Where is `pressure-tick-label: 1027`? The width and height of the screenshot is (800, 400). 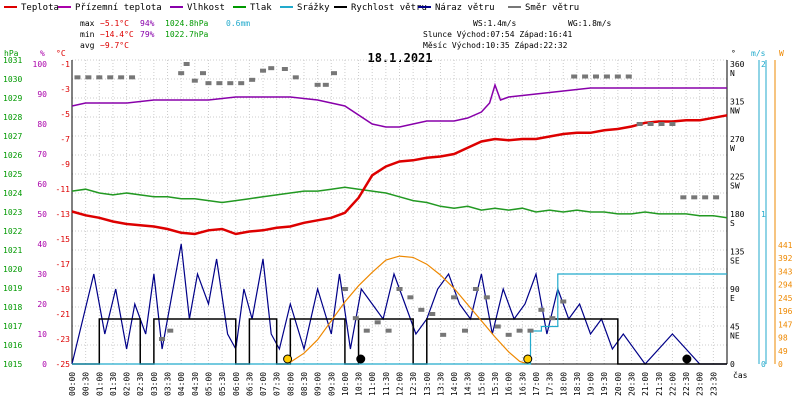 pressure-tick-label: 1027 is located at coordinates (12, 136).